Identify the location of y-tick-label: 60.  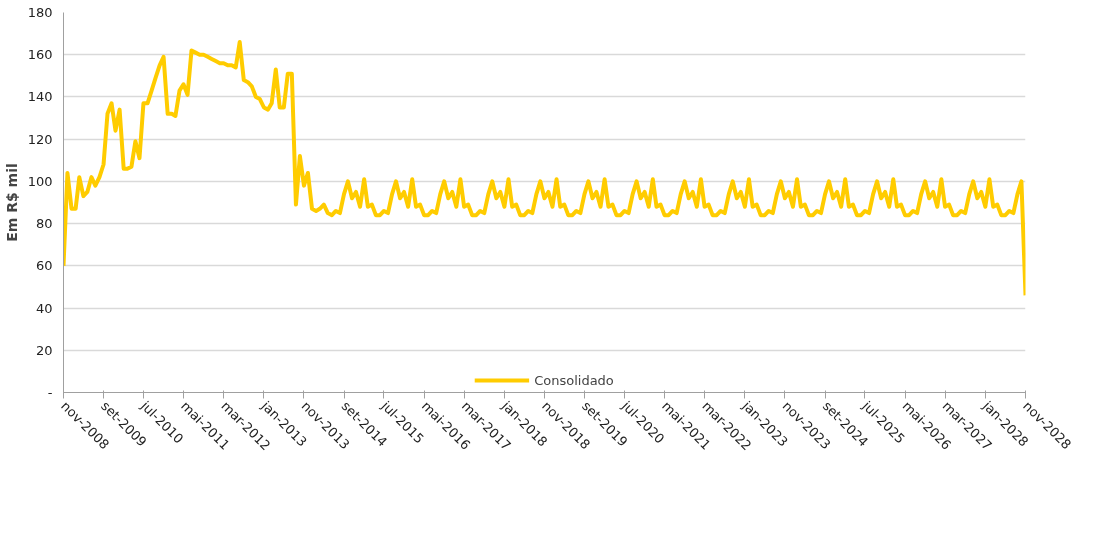
(44, 266).